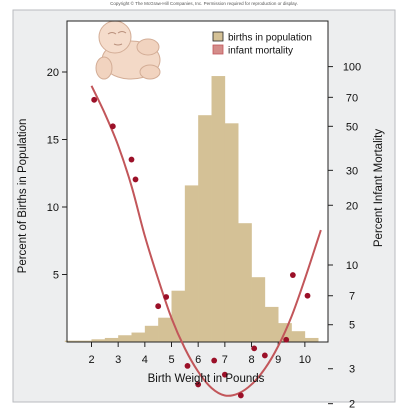 This screenshot has width=408, height=408. Describe the element at coordinates (352, 370) in the screenshot. I see `y-tick-label-right: 3` at that location.